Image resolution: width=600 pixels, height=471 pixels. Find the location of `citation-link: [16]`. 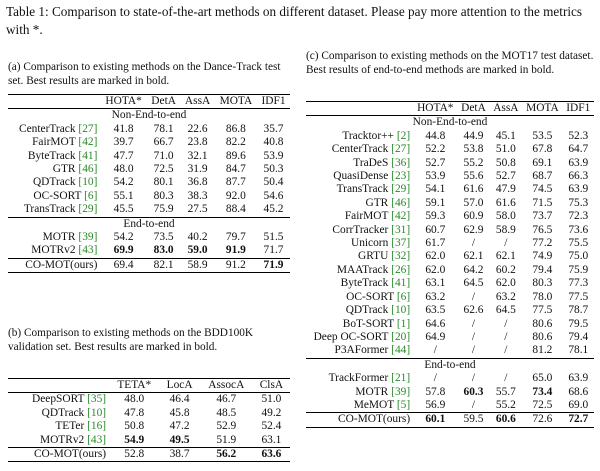

citation-link: [16] is located at coordinates (97, 426).